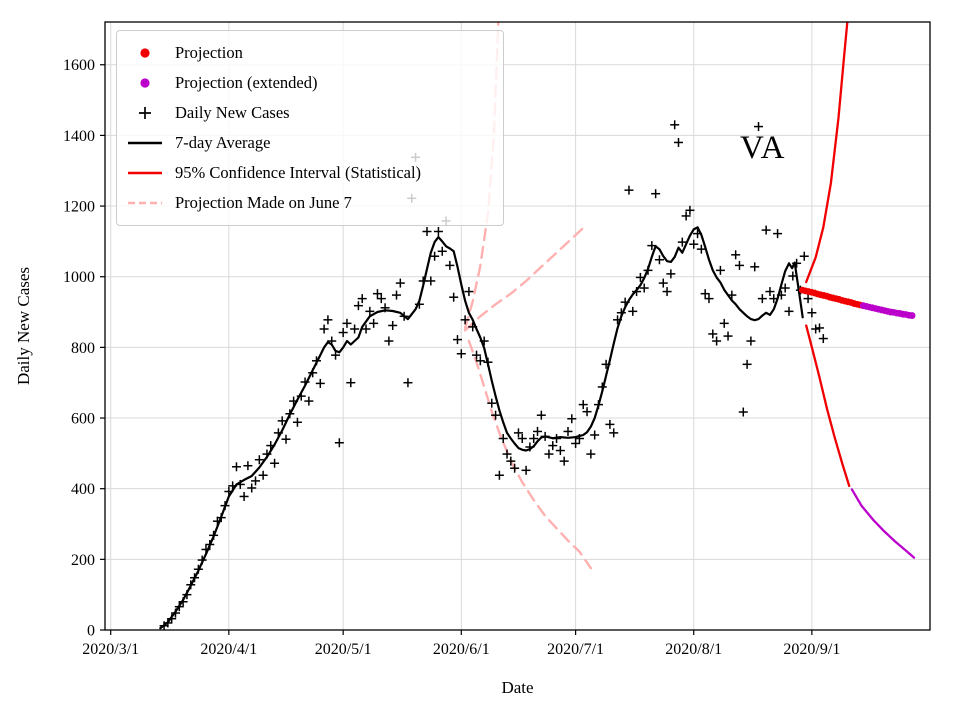 This screenshot has width=960, height=720. Describe the element at coordinates (827, 152) in the screenshot. I see `series-ci-upper` at that location.